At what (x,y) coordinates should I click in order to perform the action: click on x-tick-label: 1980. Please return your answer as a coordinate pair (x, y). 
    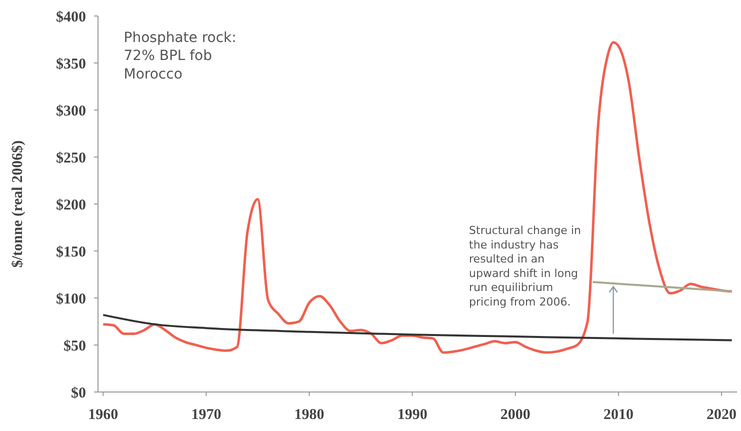
    Looking at the image, I should click on (309, 415).